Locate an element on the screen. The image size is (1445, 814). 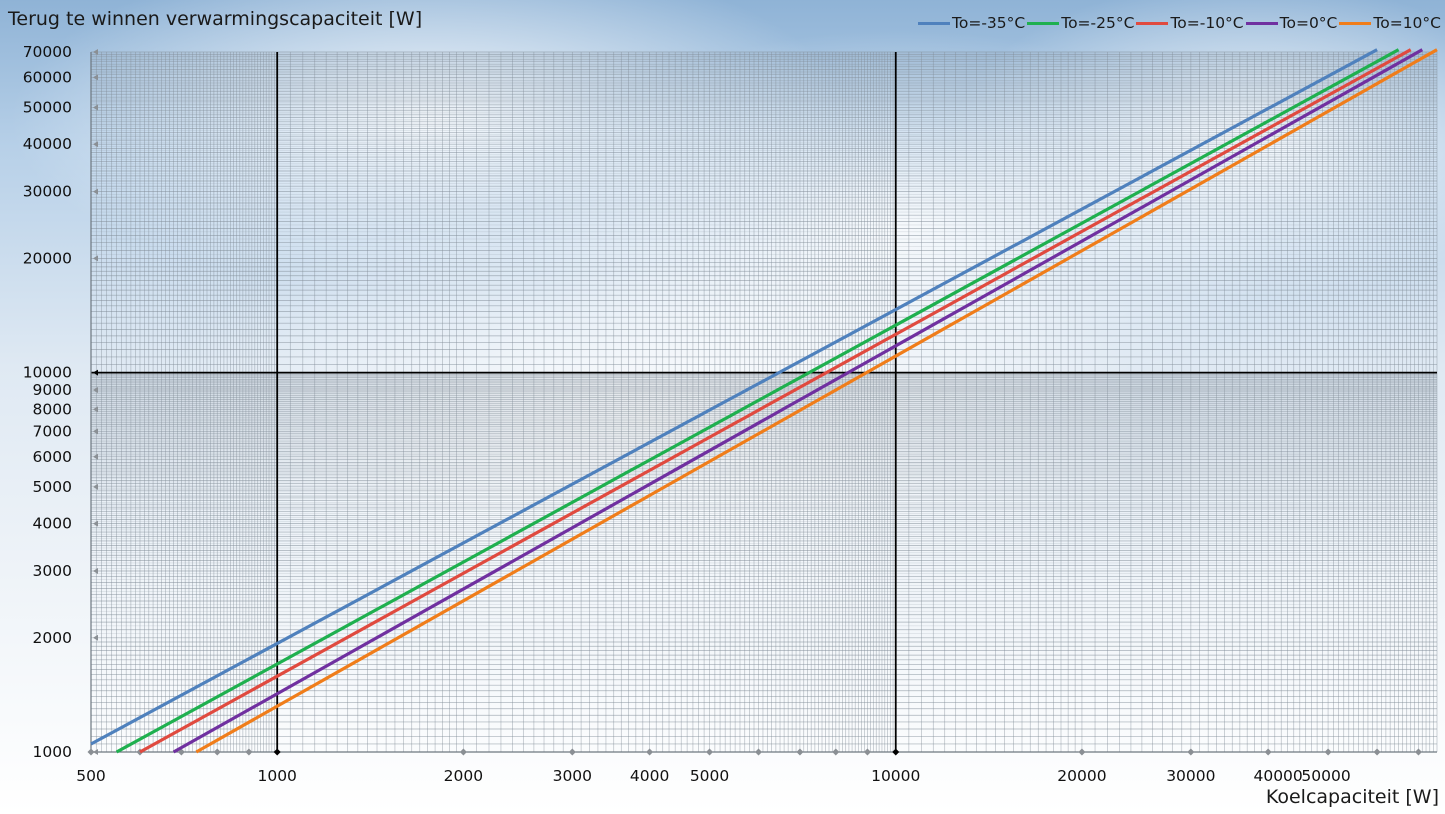
y-tick-label: 2000 is located at coordinates (52, 638).